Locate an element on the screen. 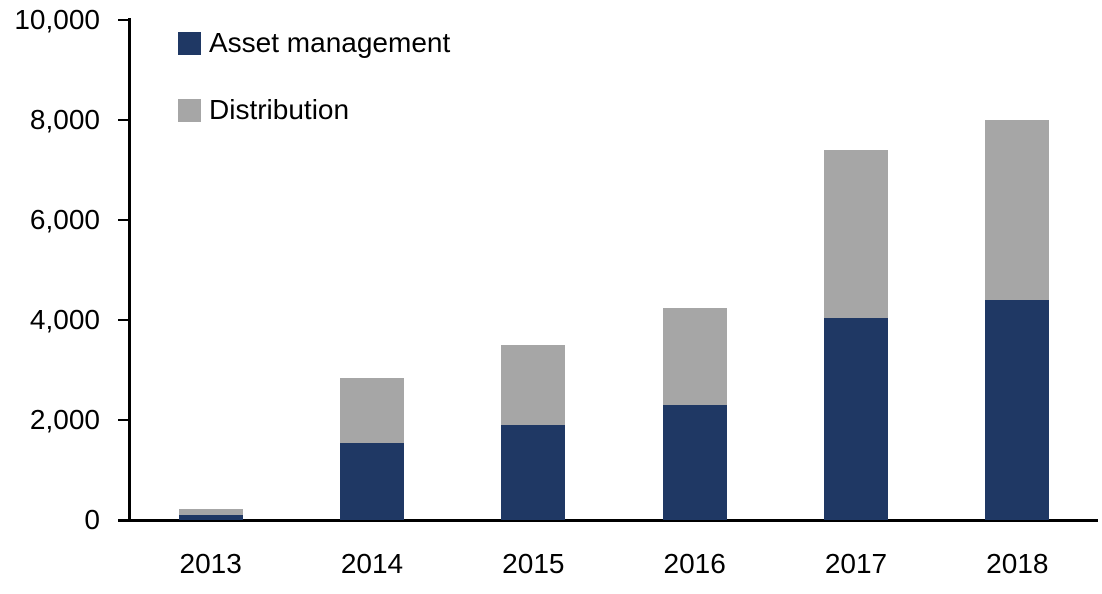 The height and width of the screenshot is (594, 1102). bar-segment-distribution-2015 is located at coordinates (533, 385).